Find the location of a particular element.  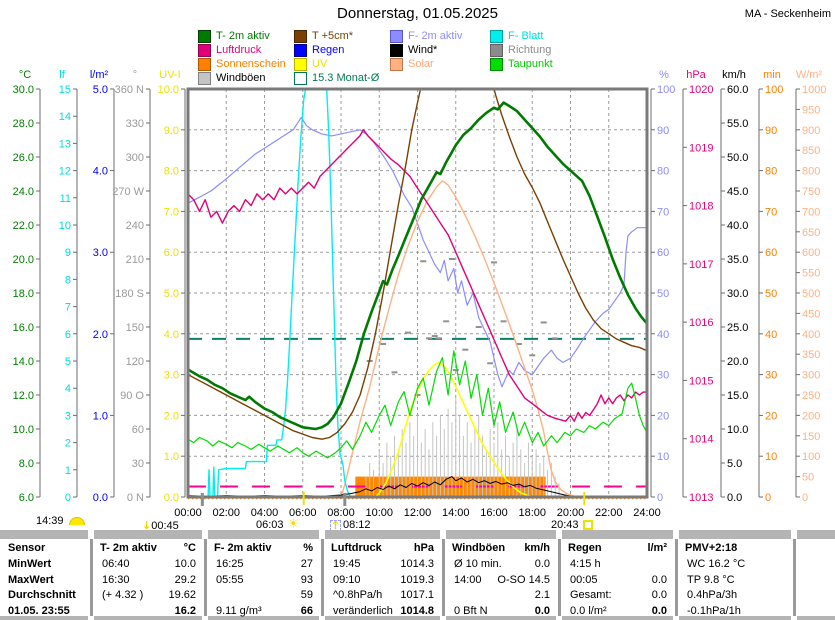

axis-title: l/m² is located at coordinates (99, 75).